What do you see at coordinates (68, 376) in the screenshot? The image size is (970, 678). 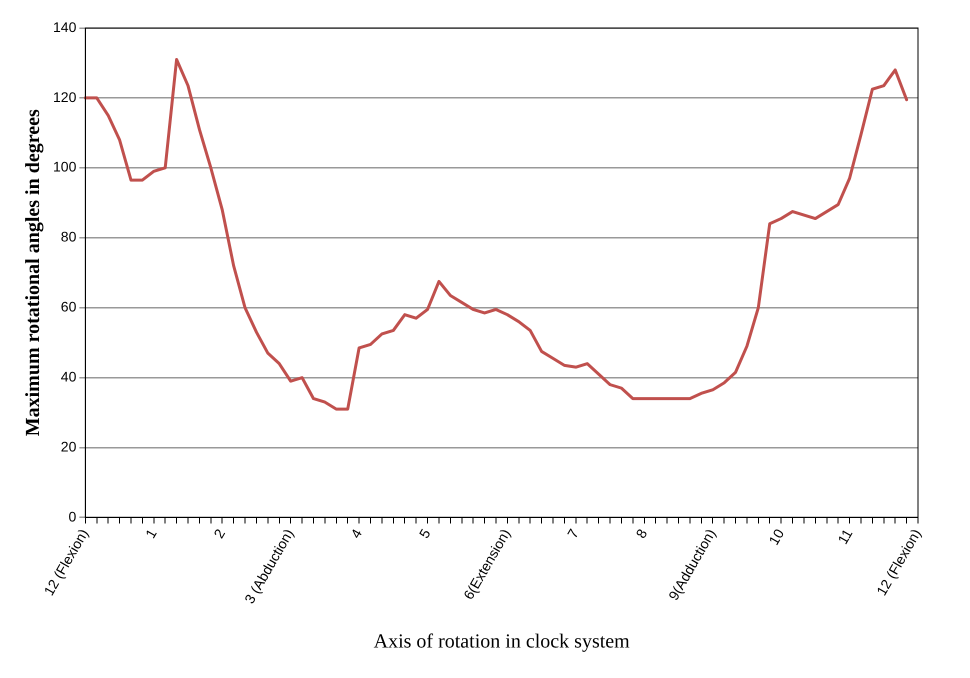 I see `y-tick-label: 40` at bounding box center [68, 376].